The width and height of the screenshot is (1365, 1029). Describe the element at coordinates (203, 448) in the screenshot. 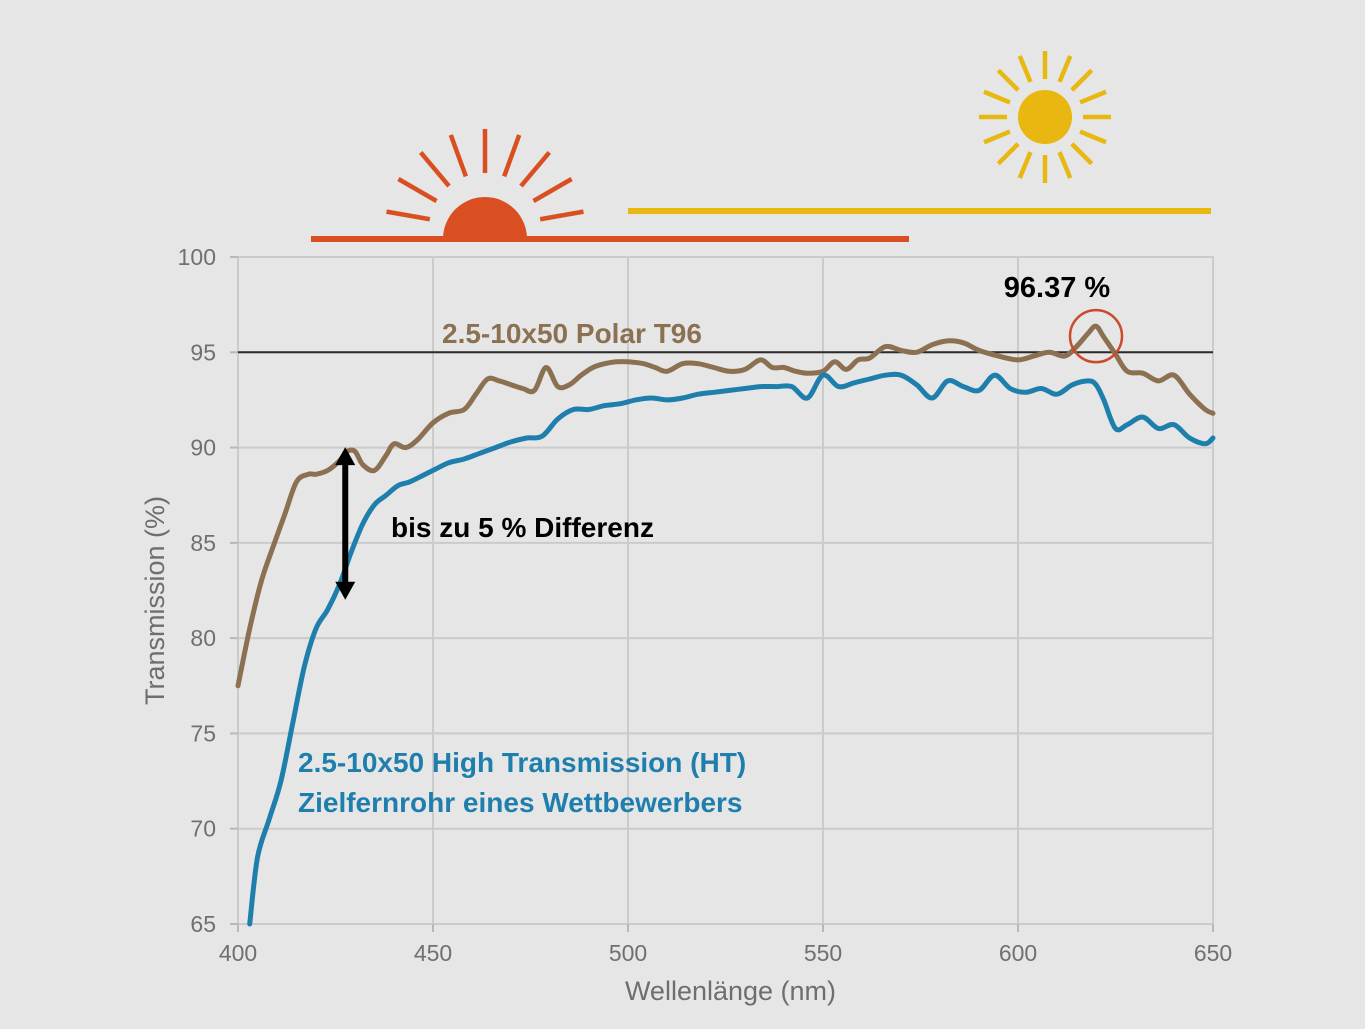

I see `y-tick-label-90: 90` at that location.